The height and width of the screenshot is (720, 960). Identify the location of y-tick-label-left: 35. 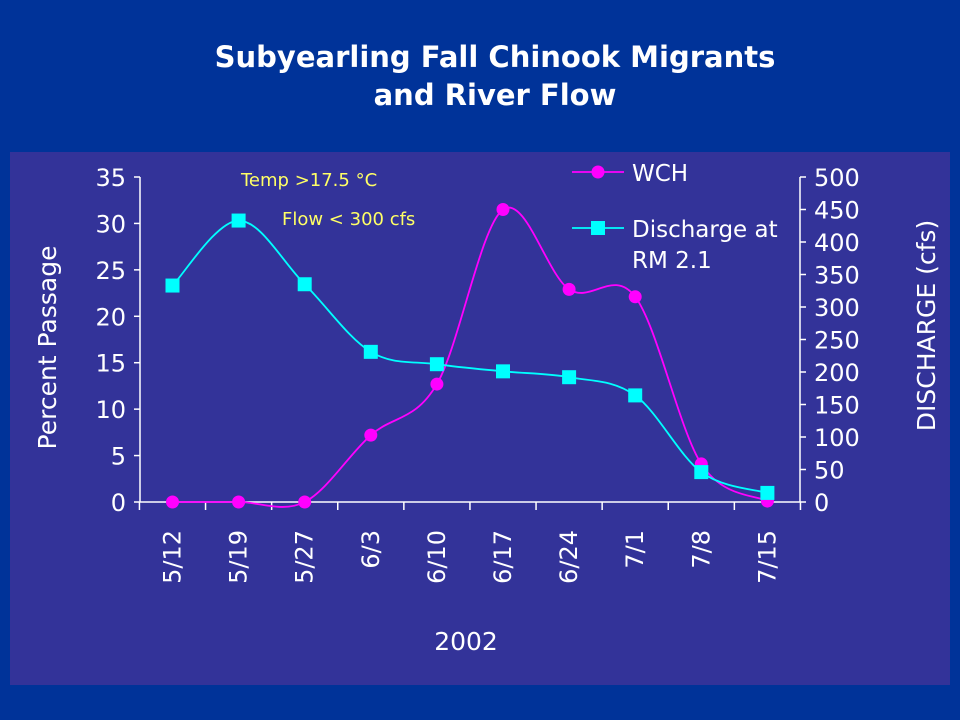
(110, 178).